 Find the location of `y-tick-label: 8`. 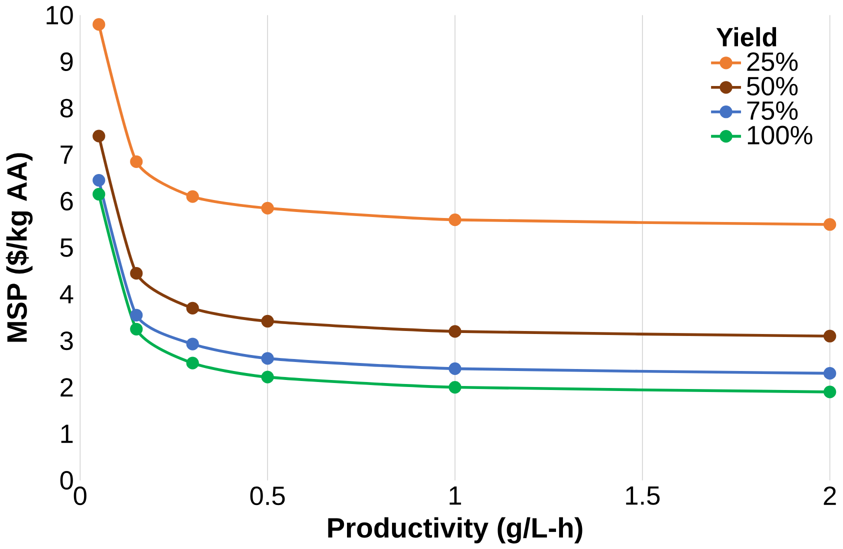

y-tick-label: 8 is located at coordinates (66, 108).